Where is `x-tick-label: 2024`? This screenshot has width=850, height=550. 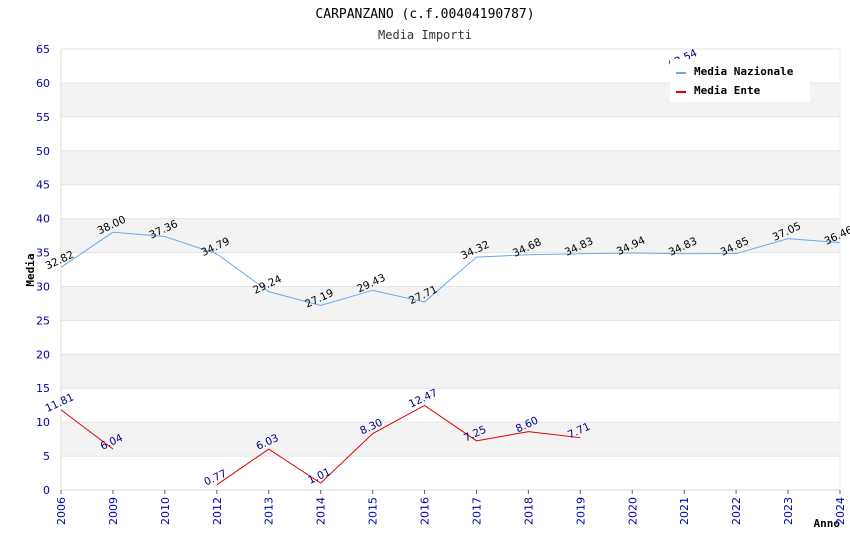
x-tick-label: 2024 is located at coordinates (840, 511).